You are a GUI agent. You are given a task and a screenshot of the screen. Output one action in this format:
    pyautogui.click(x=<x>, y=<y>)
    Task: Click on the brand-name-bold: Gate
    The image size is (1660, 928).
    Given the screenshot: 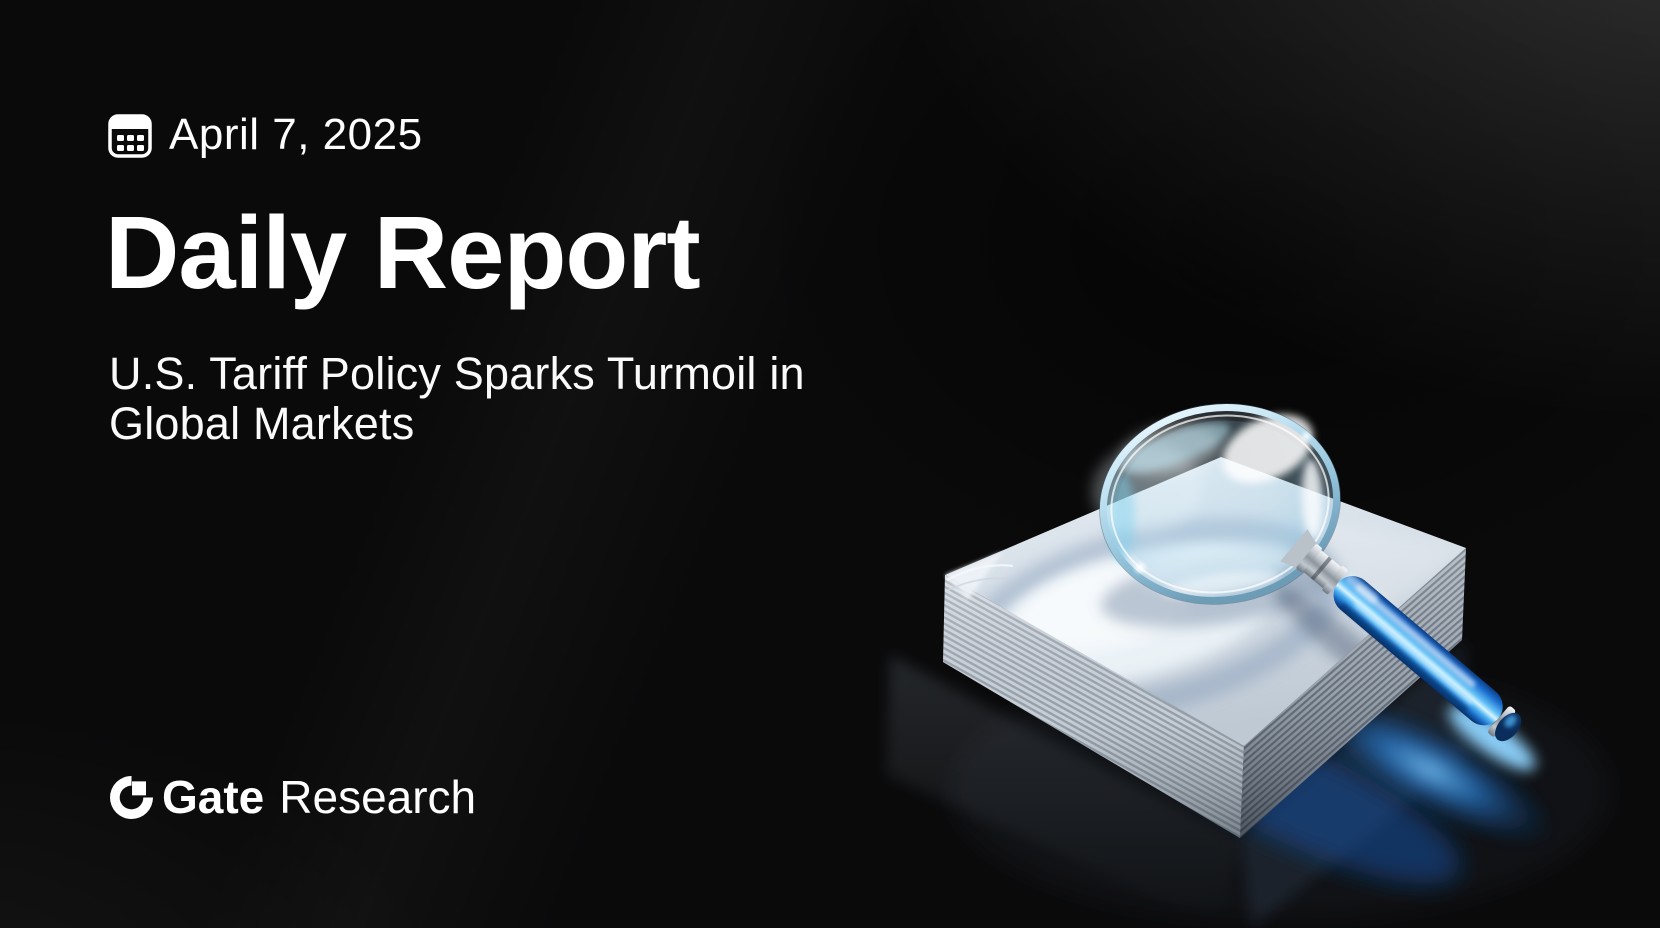 What is the action you would take?
    pyautogui.click(x=213, y=797)
    